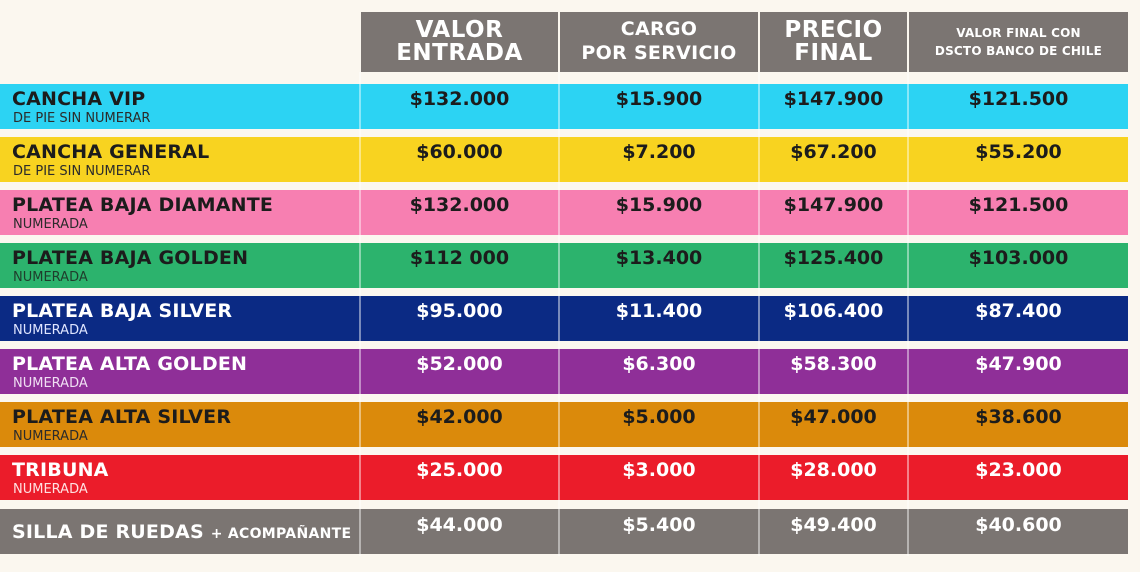 The height and width of the screenshot is (572, 1140). I want to click on header-valor-final-dscto: VALOR FINAL CON DSCTO BANCO DE CHILE, so click(1018, 42).